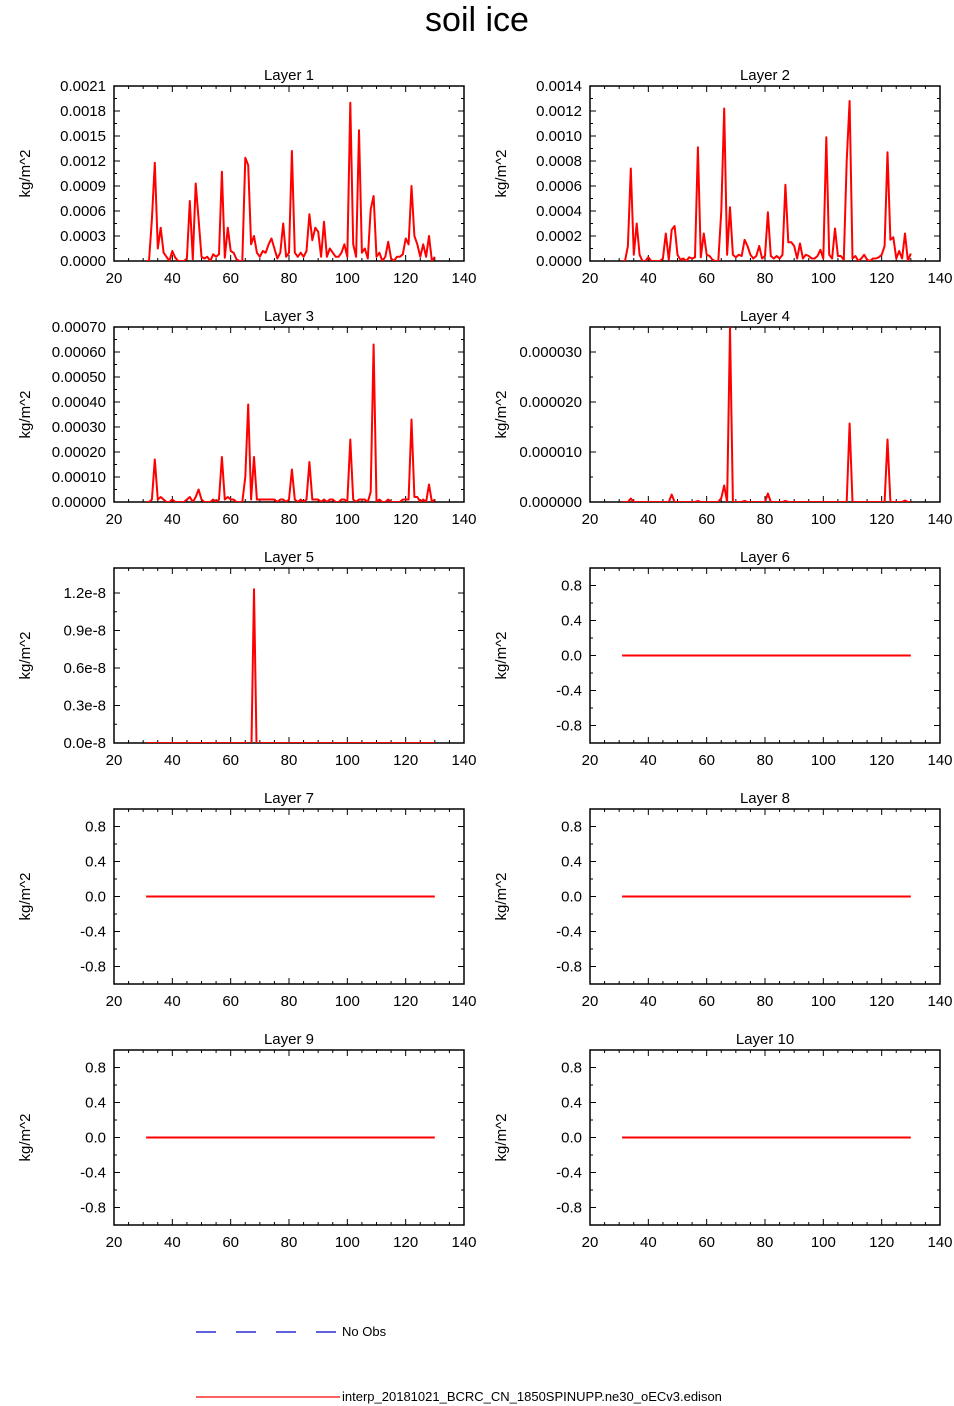 The height and width of the screenshot is (1406, 954). Describe the element at coordinates (83, 261) in the screenshot. I see `y-tick-label: 0.0000` at that location.